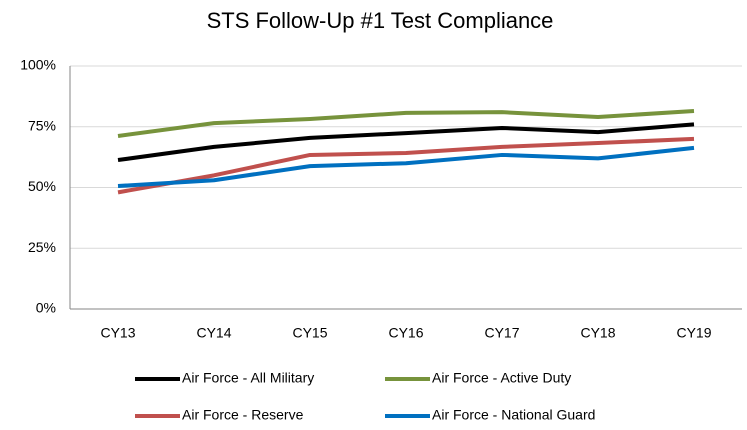  Describe the element at coordinates (405, 333) in the screenshot. I see `x-tick-label: CY16` at that location.